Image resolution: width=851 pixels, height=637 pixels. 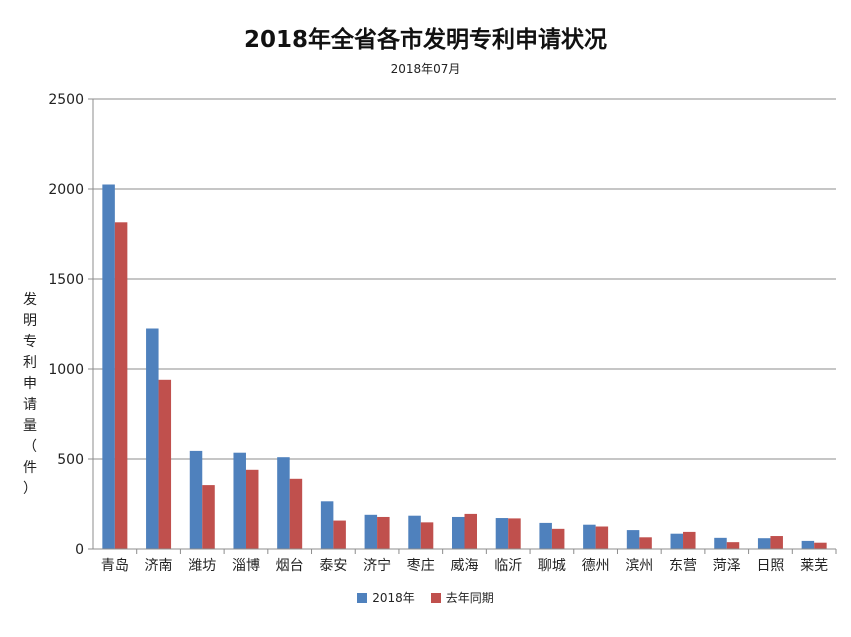 I want to click on x-tick-label: 枣庄, so click(x=421, y=565).